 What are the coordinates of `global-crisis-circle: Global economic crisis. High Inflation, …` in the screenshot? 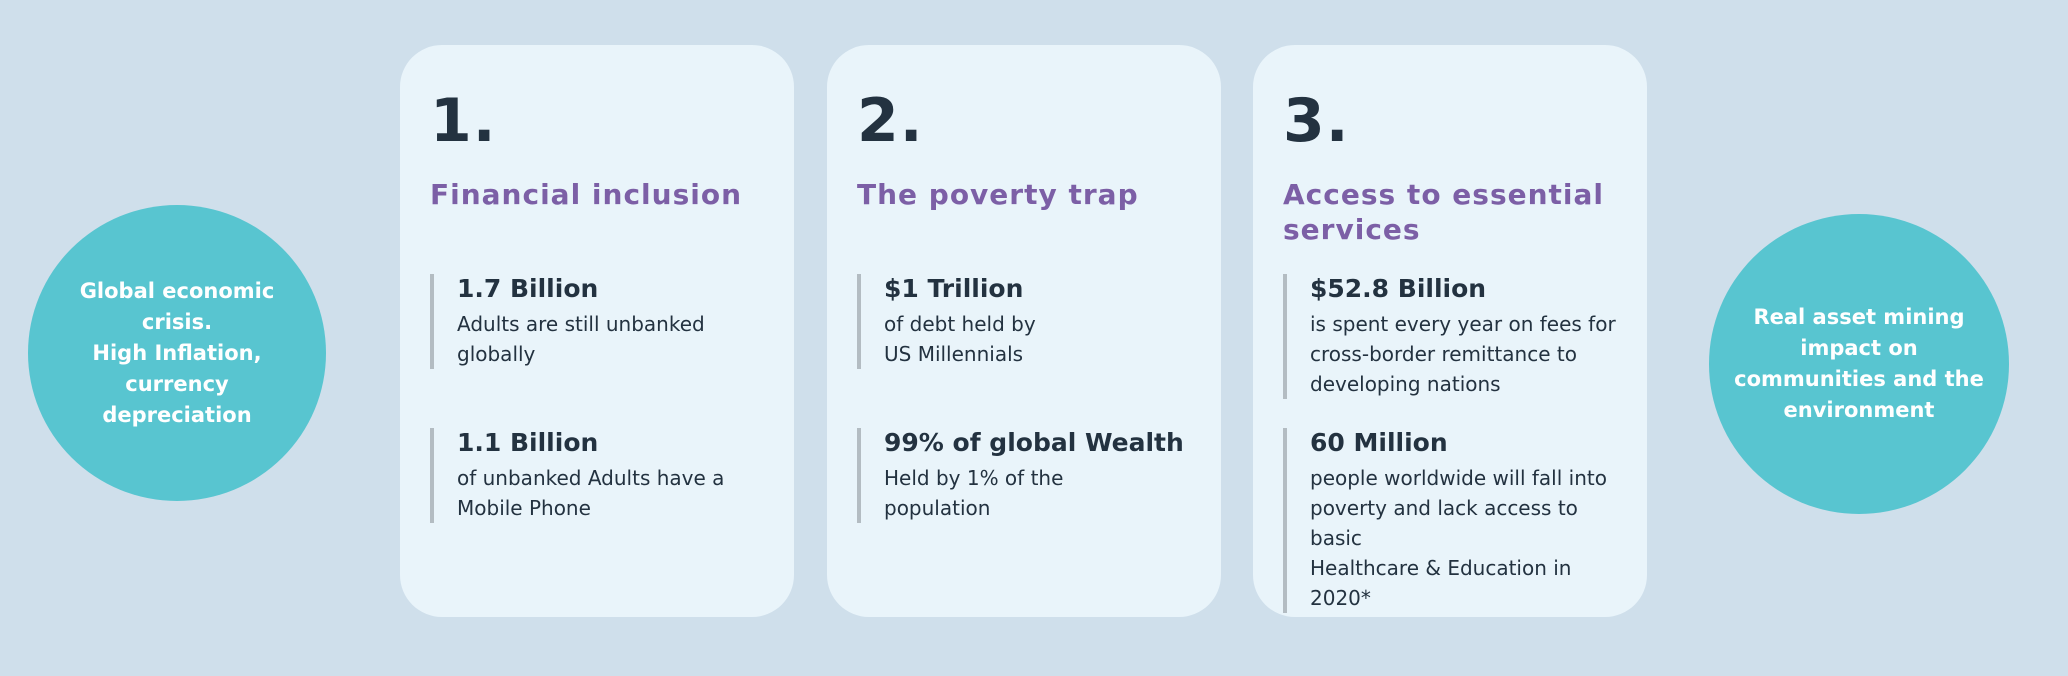 It's located at (177, 353).